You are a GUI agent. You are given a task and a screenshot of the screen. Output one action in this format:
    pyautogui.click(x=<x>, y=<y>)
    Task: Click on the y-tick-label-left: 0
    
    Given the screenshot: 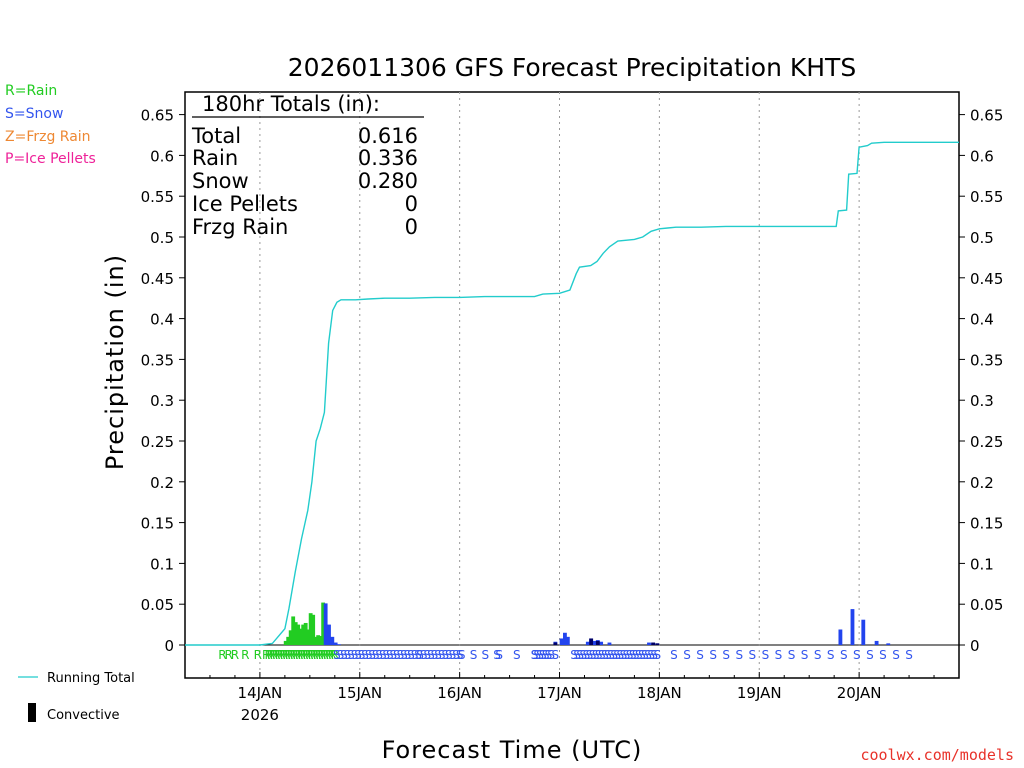 What is the action you would take?
    pyautogui.click(x=169, y=646)
    